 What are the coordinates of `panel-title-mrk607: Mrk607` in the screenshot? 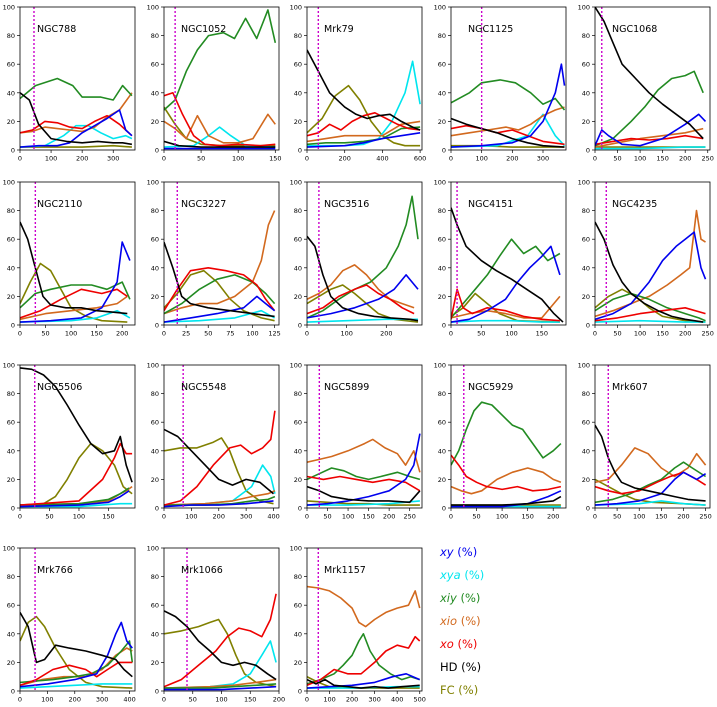 It's located at (630, 387).